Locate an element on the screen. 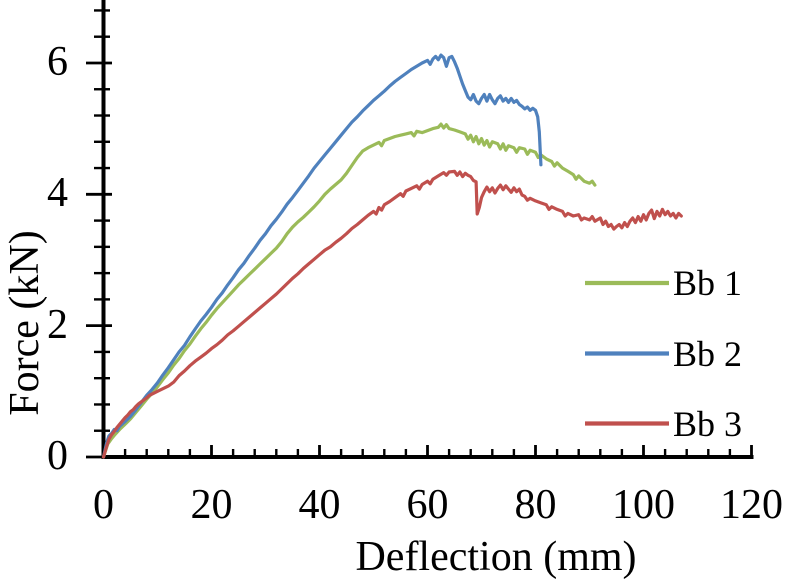 This screenshot has width=785, height=581. legend-label-bb2: Bb 2 is located at coordinates (708, 353).